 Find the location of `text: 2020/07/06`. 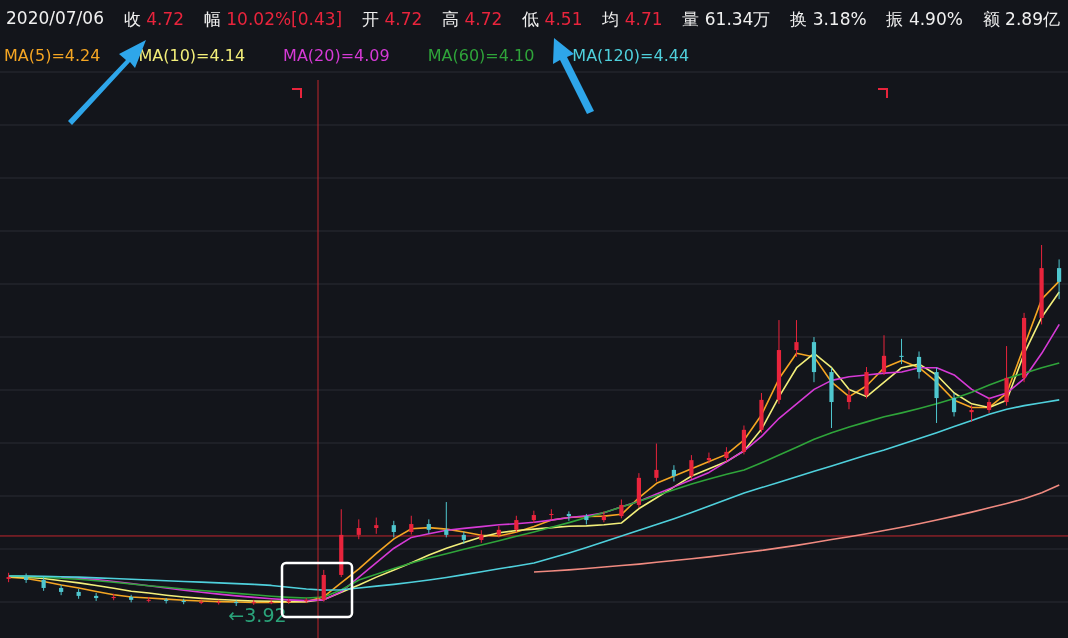

text: 2020/07/06 is located at coordinates (55, 19).